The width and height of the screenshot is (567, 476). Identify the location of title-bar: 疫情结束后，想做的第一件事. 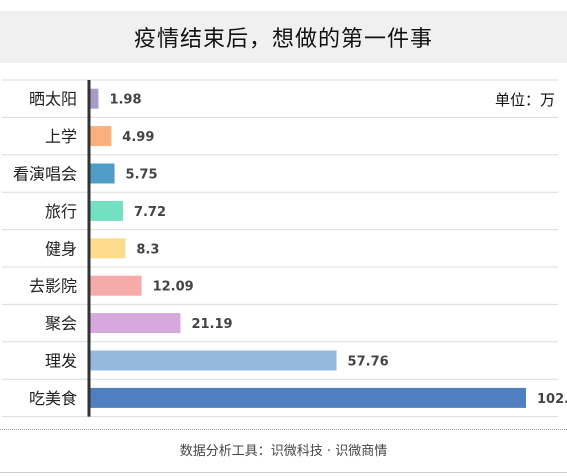
(283, 37).